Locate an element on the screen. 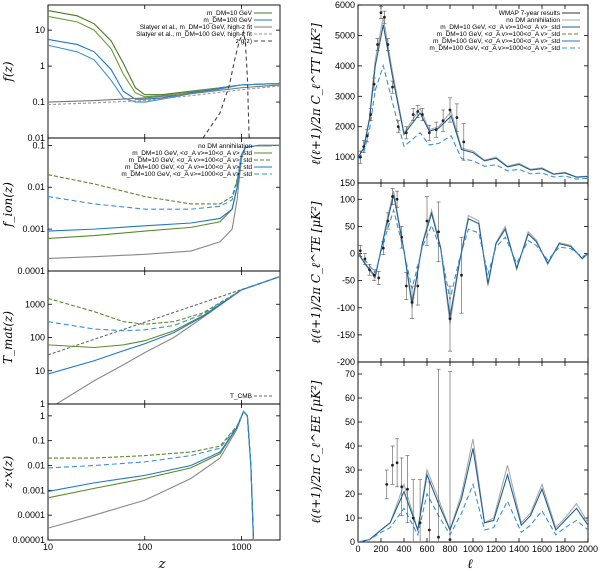 This screenshot has height=573, width=600. tt-legend-label: WMAP 7-year results is located at coordinates (530, 13).